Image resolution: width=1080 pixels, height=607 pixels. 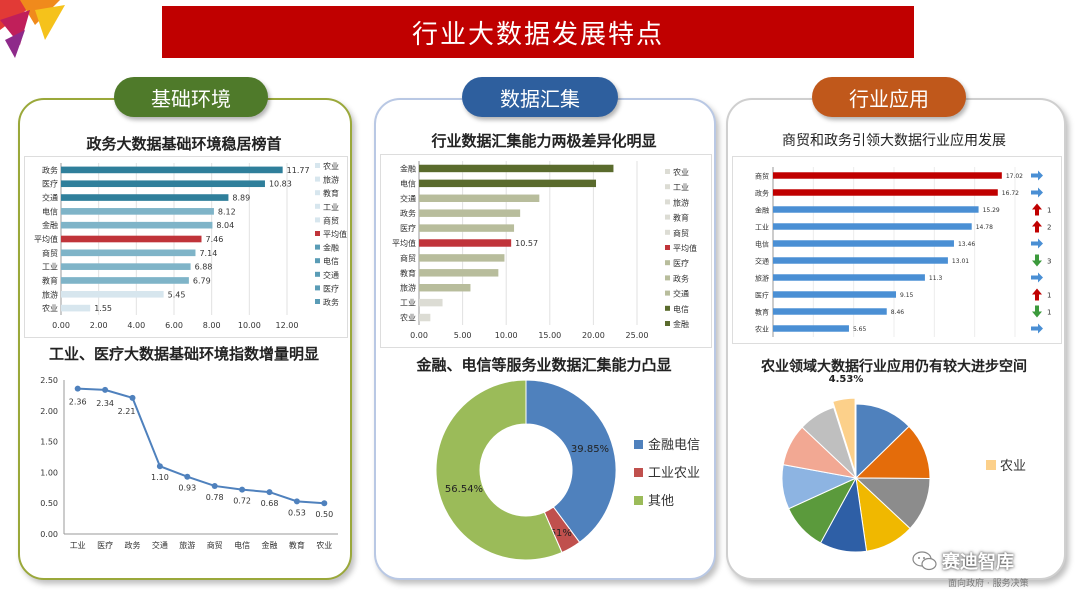 What do you see at coordinates (924, 561) in the screenshot?
I see `wechat-icon` at bounding box center [924, 561].